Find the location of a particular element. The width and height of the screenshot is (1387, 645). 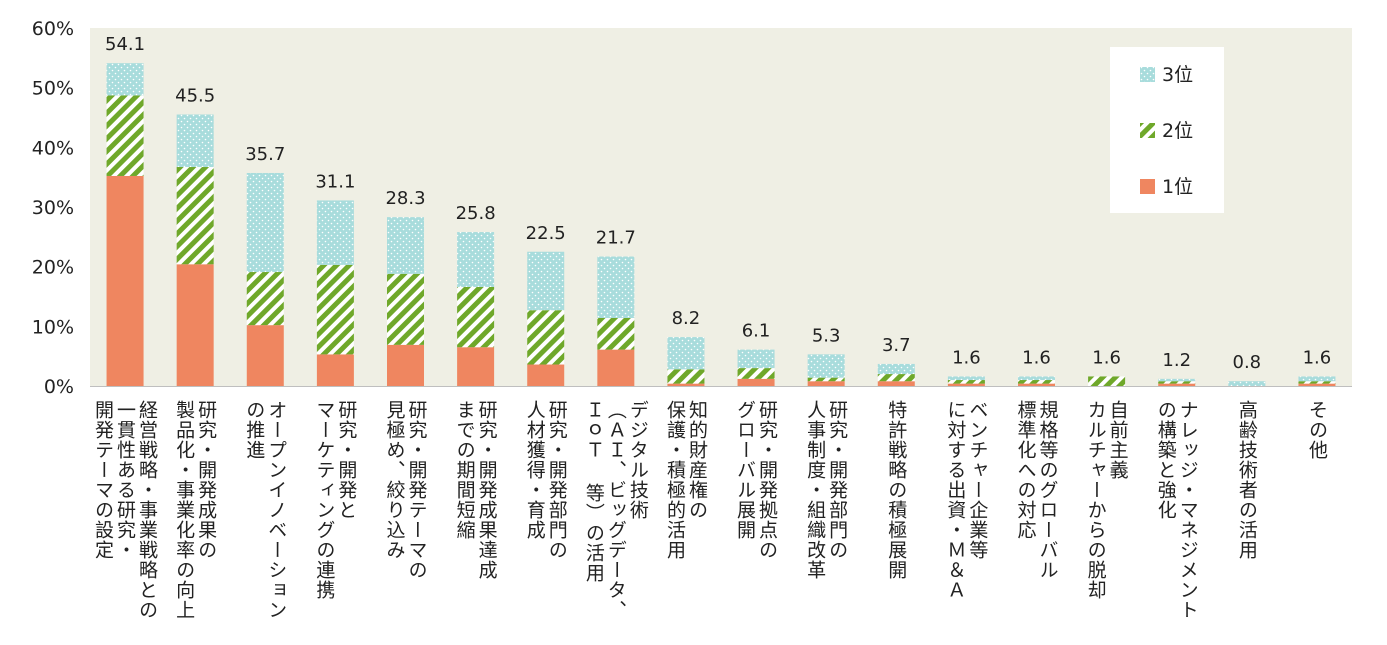

category-label-line: マーケティングの連携 is located at coordinates (324, 500).